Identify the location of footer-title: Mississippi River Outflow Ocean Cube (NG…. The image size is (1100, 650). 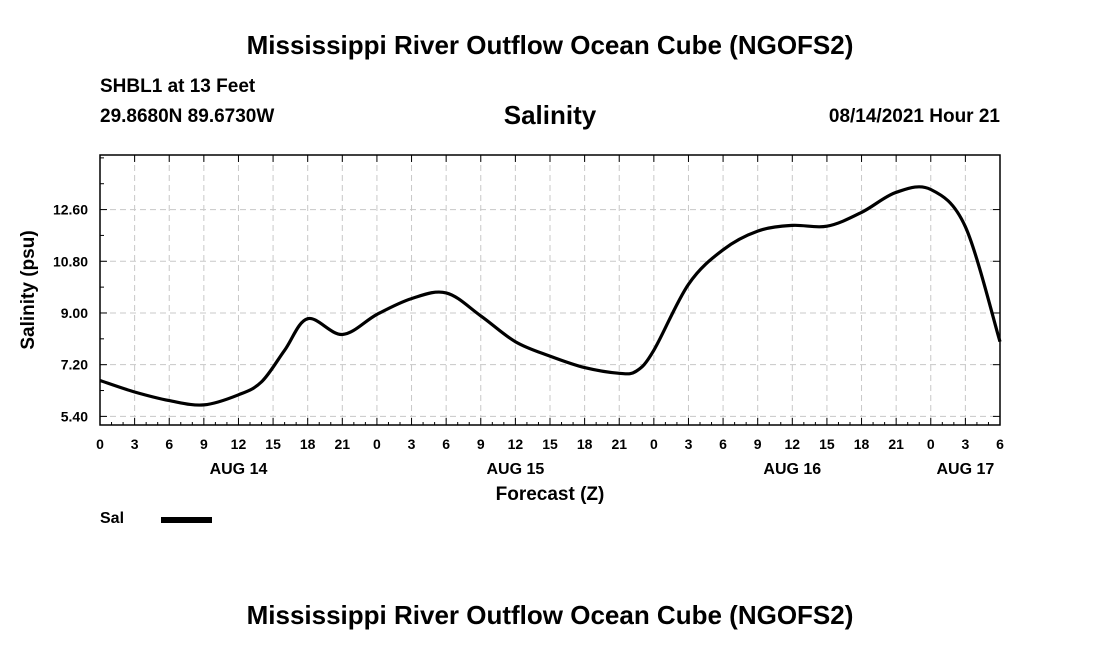
(550, 615).